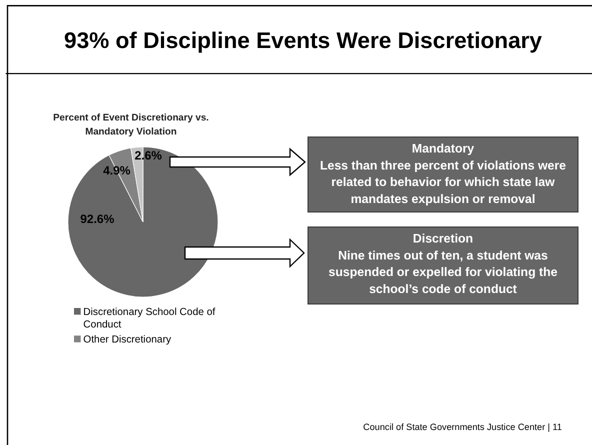  Describe the element at coordinates (303, 40) in the screenshot. I see `text: 93% of Discipline Events Were Discretionary` at that location.